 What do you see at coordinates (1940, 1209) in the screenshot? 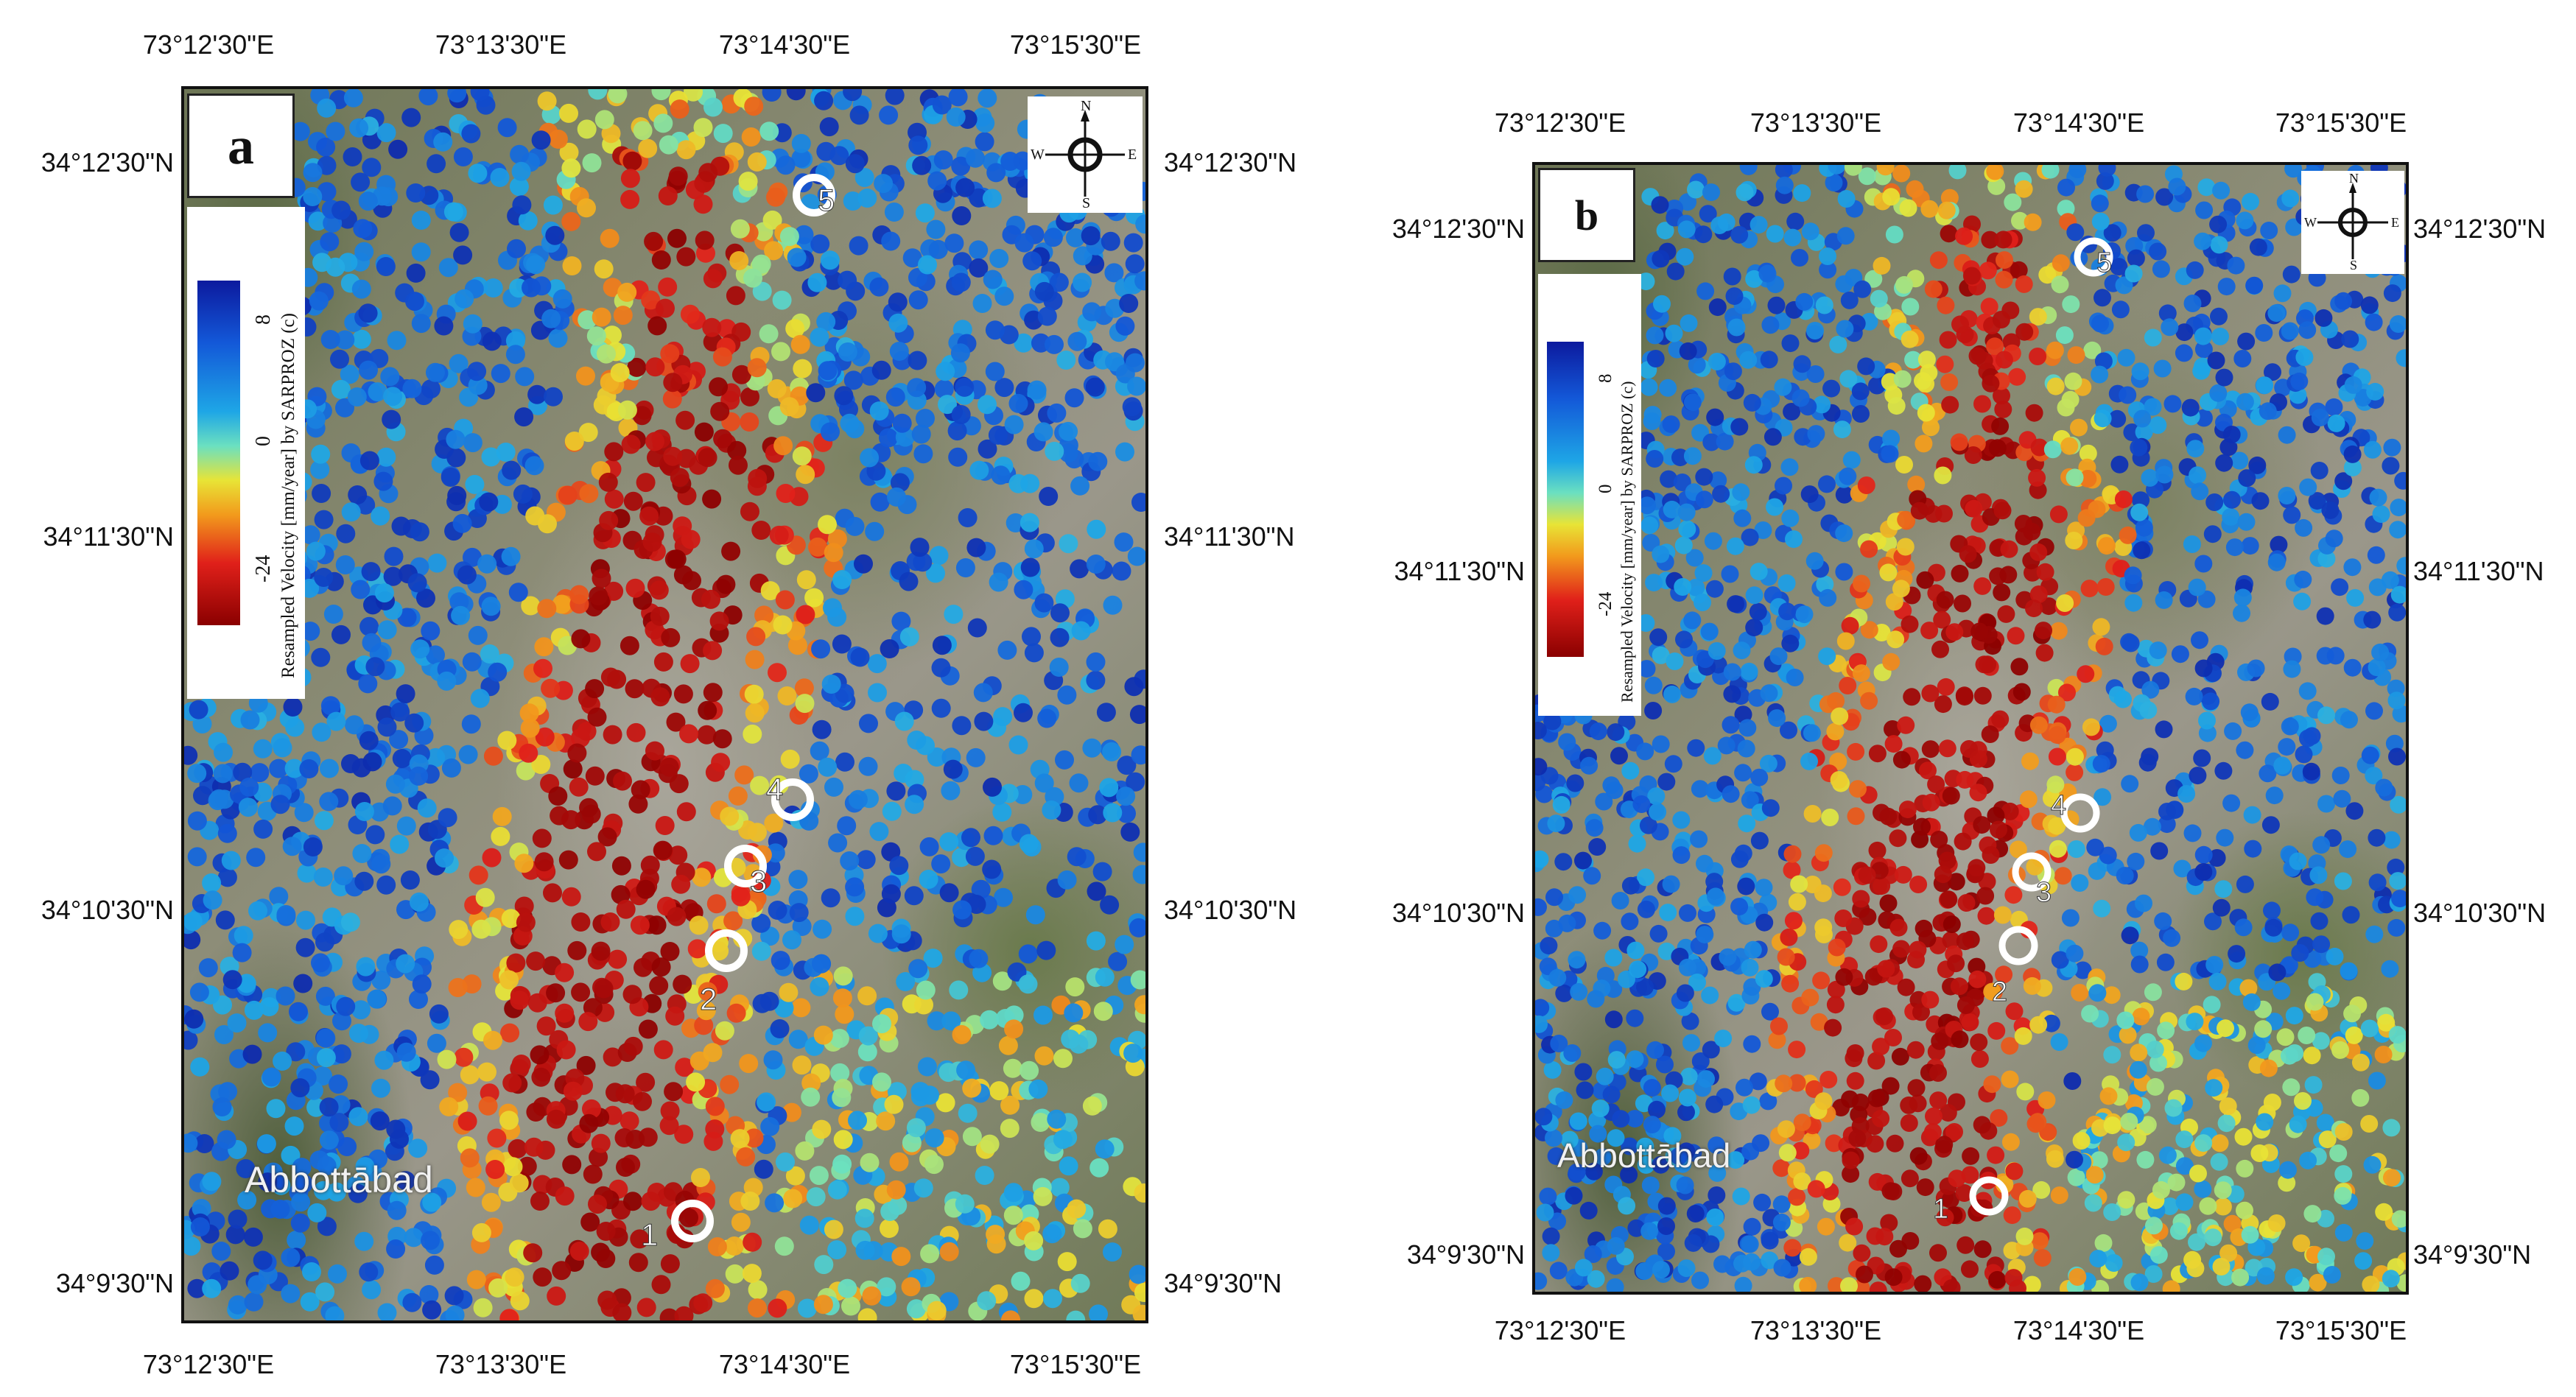
I see `survey-site-label: 1` at bounding box center [1940, 1209].